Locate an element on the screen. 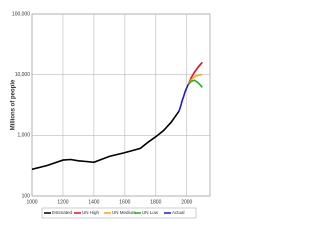  legend-label: UN Medium is located at coordinates (124, 212).